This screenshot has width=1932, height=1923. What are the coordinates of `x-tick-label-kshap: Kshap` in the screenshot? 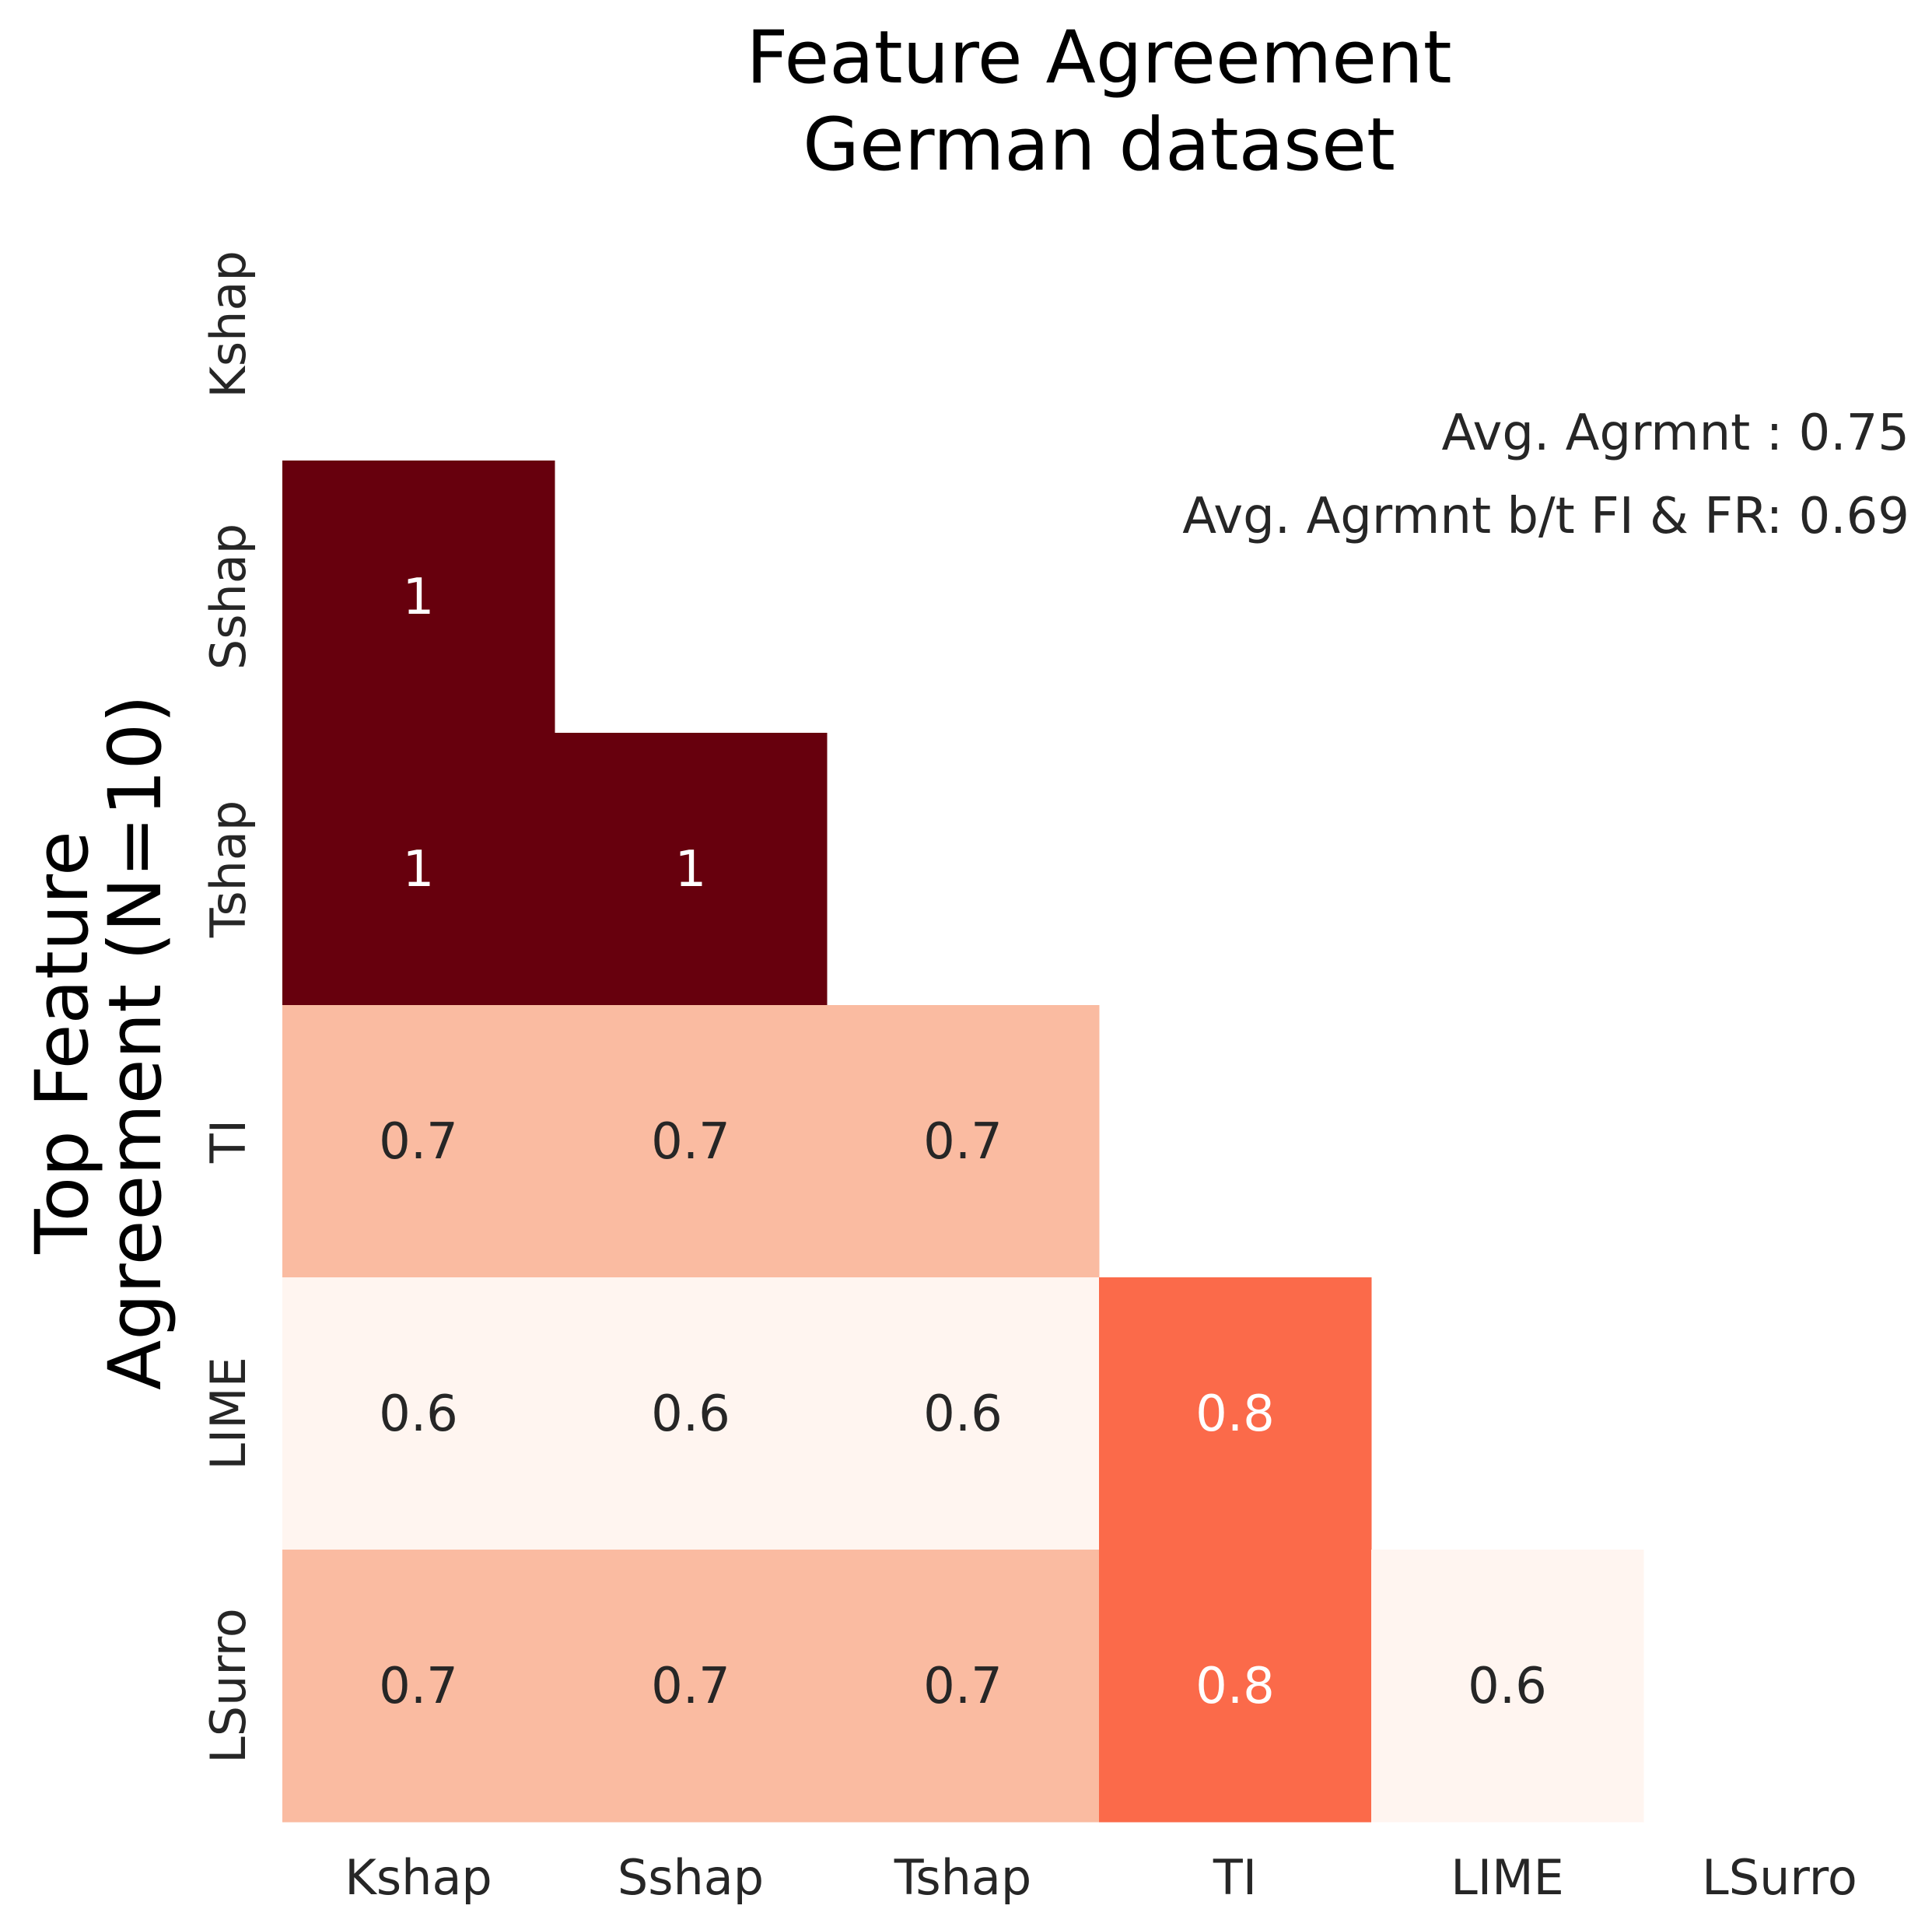 It's located at (418, 1878).